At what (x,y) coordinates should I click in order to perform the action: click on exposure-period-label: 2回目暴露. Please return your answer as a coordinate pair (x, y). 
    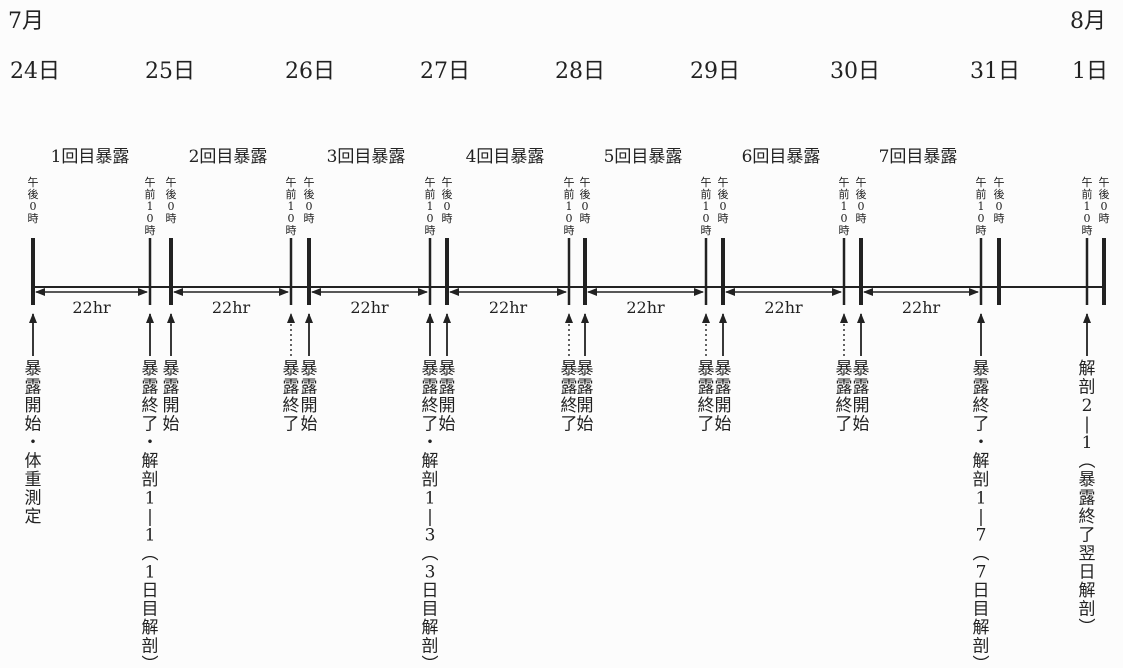
    Looking at the image, I should click on (228, 157).